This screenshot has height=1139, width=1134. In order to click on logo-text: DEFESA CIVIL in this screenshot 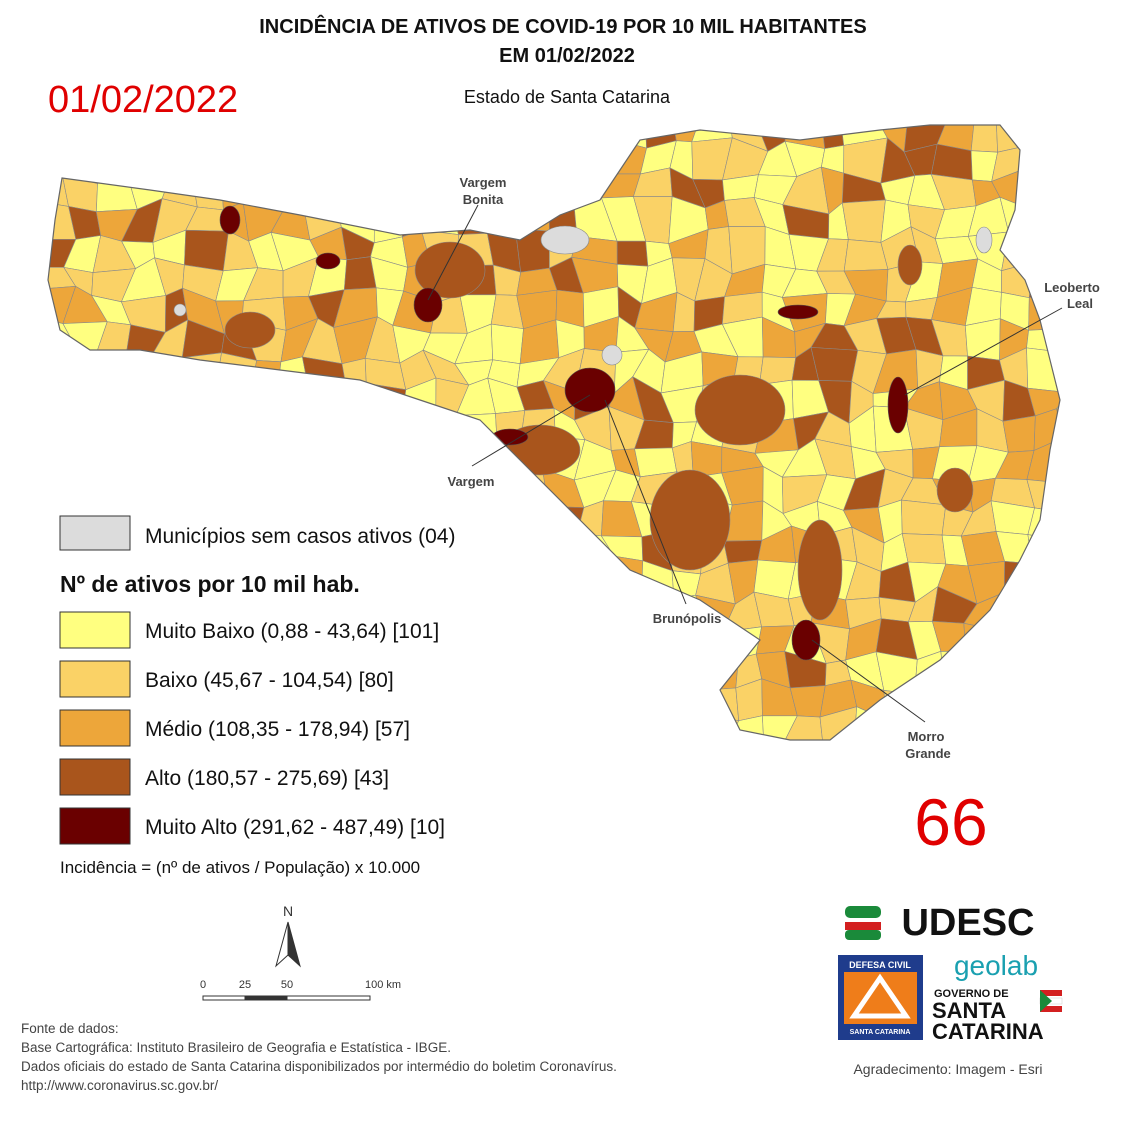, I will do `click(880, 965)`.